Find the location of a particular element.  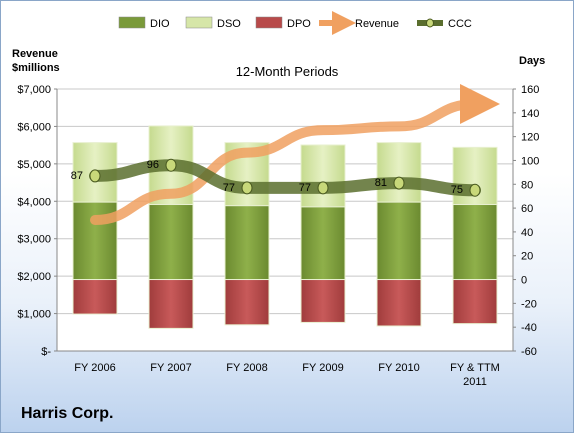

x-tick-label: FY 2008 is located at coordinates (246, 368).